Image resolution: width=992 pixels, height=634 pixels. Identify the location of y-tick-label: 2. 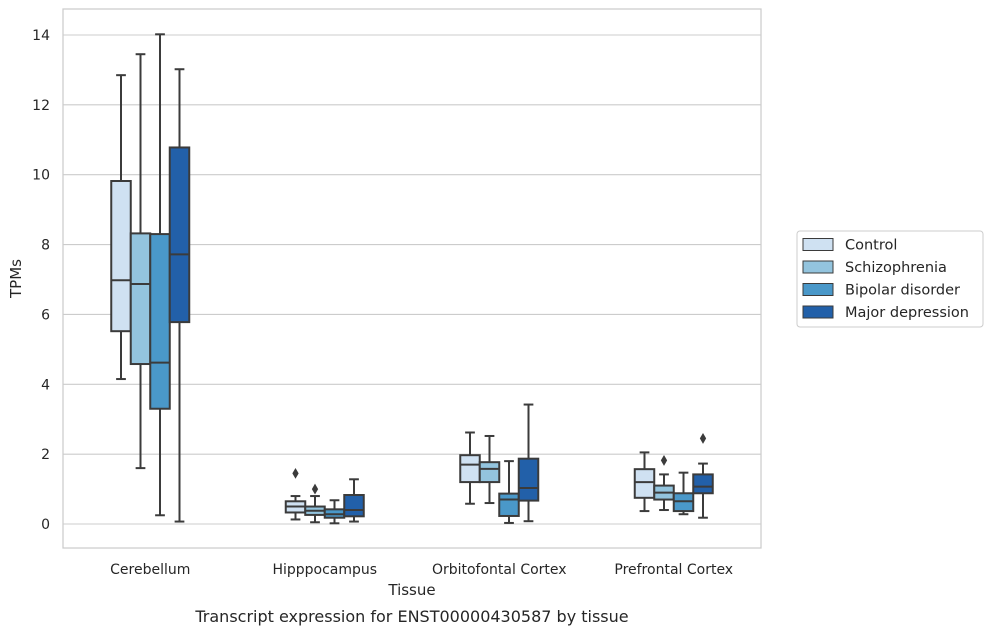
(45, 455).